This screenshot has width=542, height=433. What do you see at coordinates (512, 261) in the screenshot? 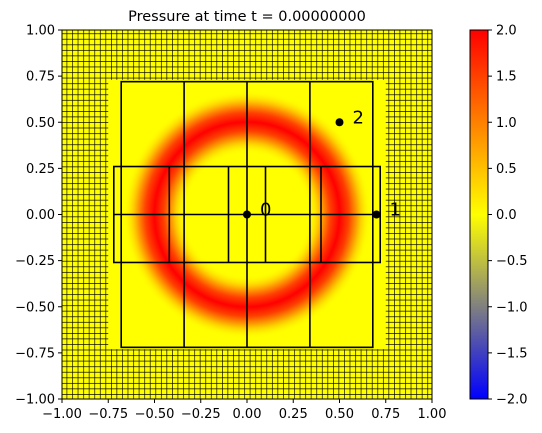
I see `colorbar-tick-label: −0.5` at bounding box center [512, 261].